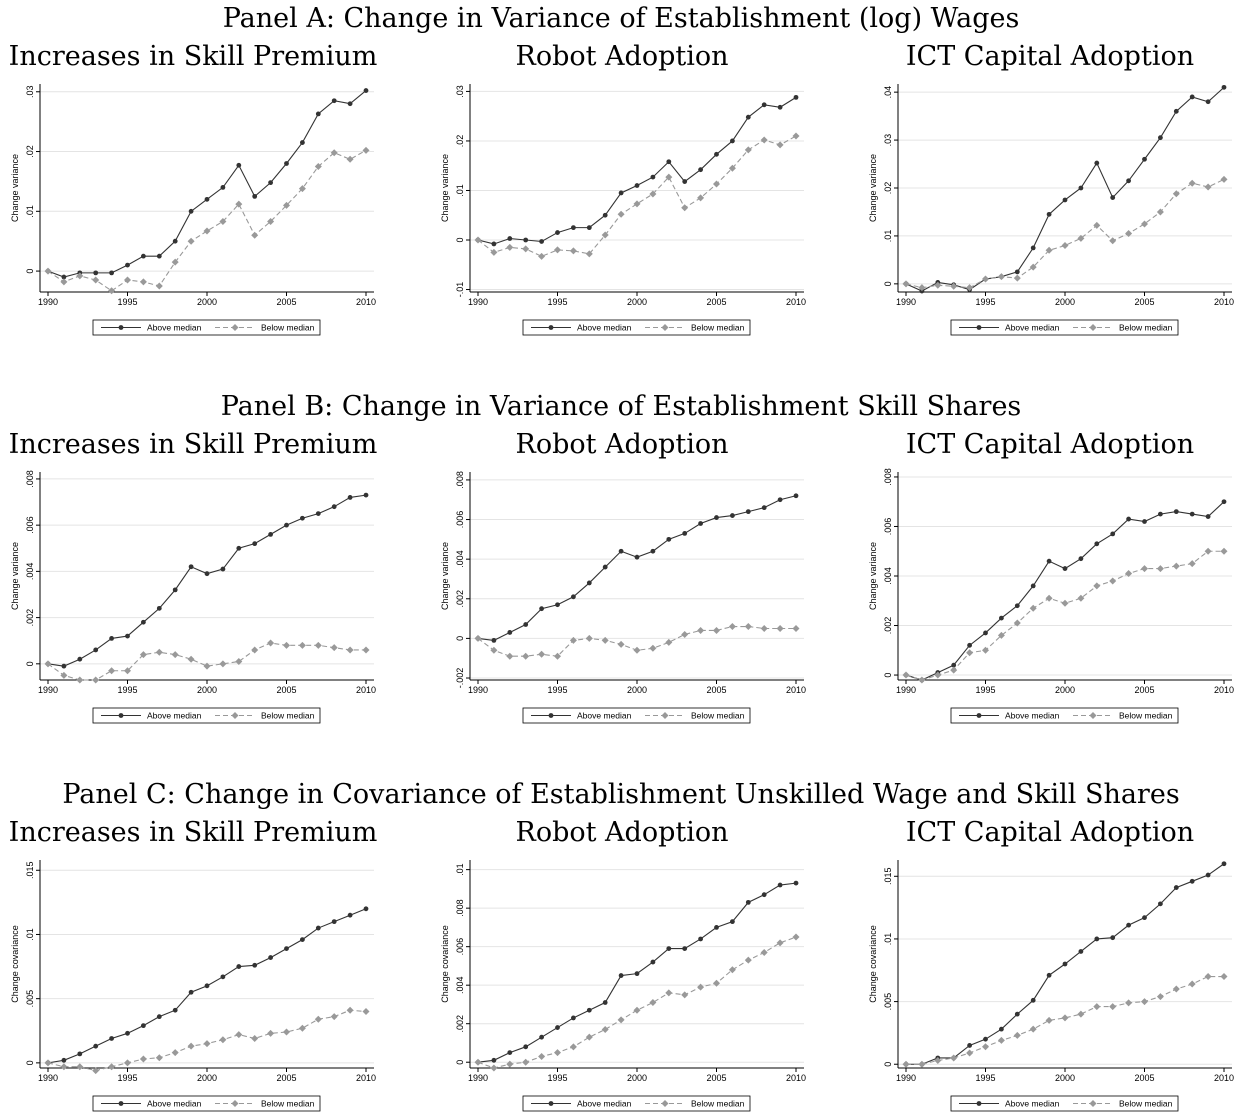 Image resolution: width=1243 pixels, height=1114 pixels. What do you see at coordinates (460, 91) in the screenshot?
I see `y-tick-label: .03` at bounding box center [460, 91].